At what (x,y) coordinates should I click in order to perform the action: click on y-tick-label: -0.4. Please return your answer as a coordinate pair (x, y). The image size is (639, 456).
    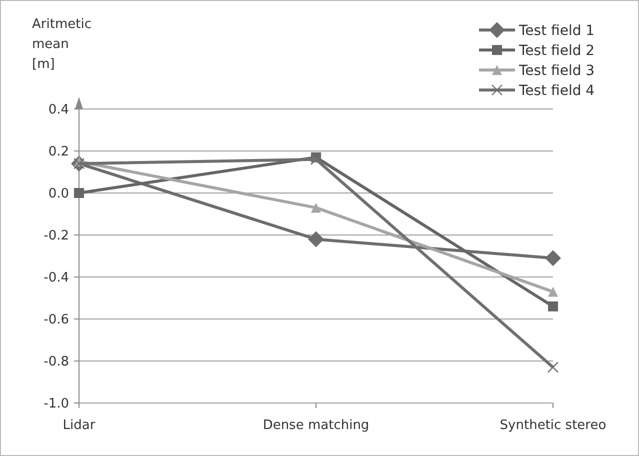
    Looking at the image, I should click on (56, 278).